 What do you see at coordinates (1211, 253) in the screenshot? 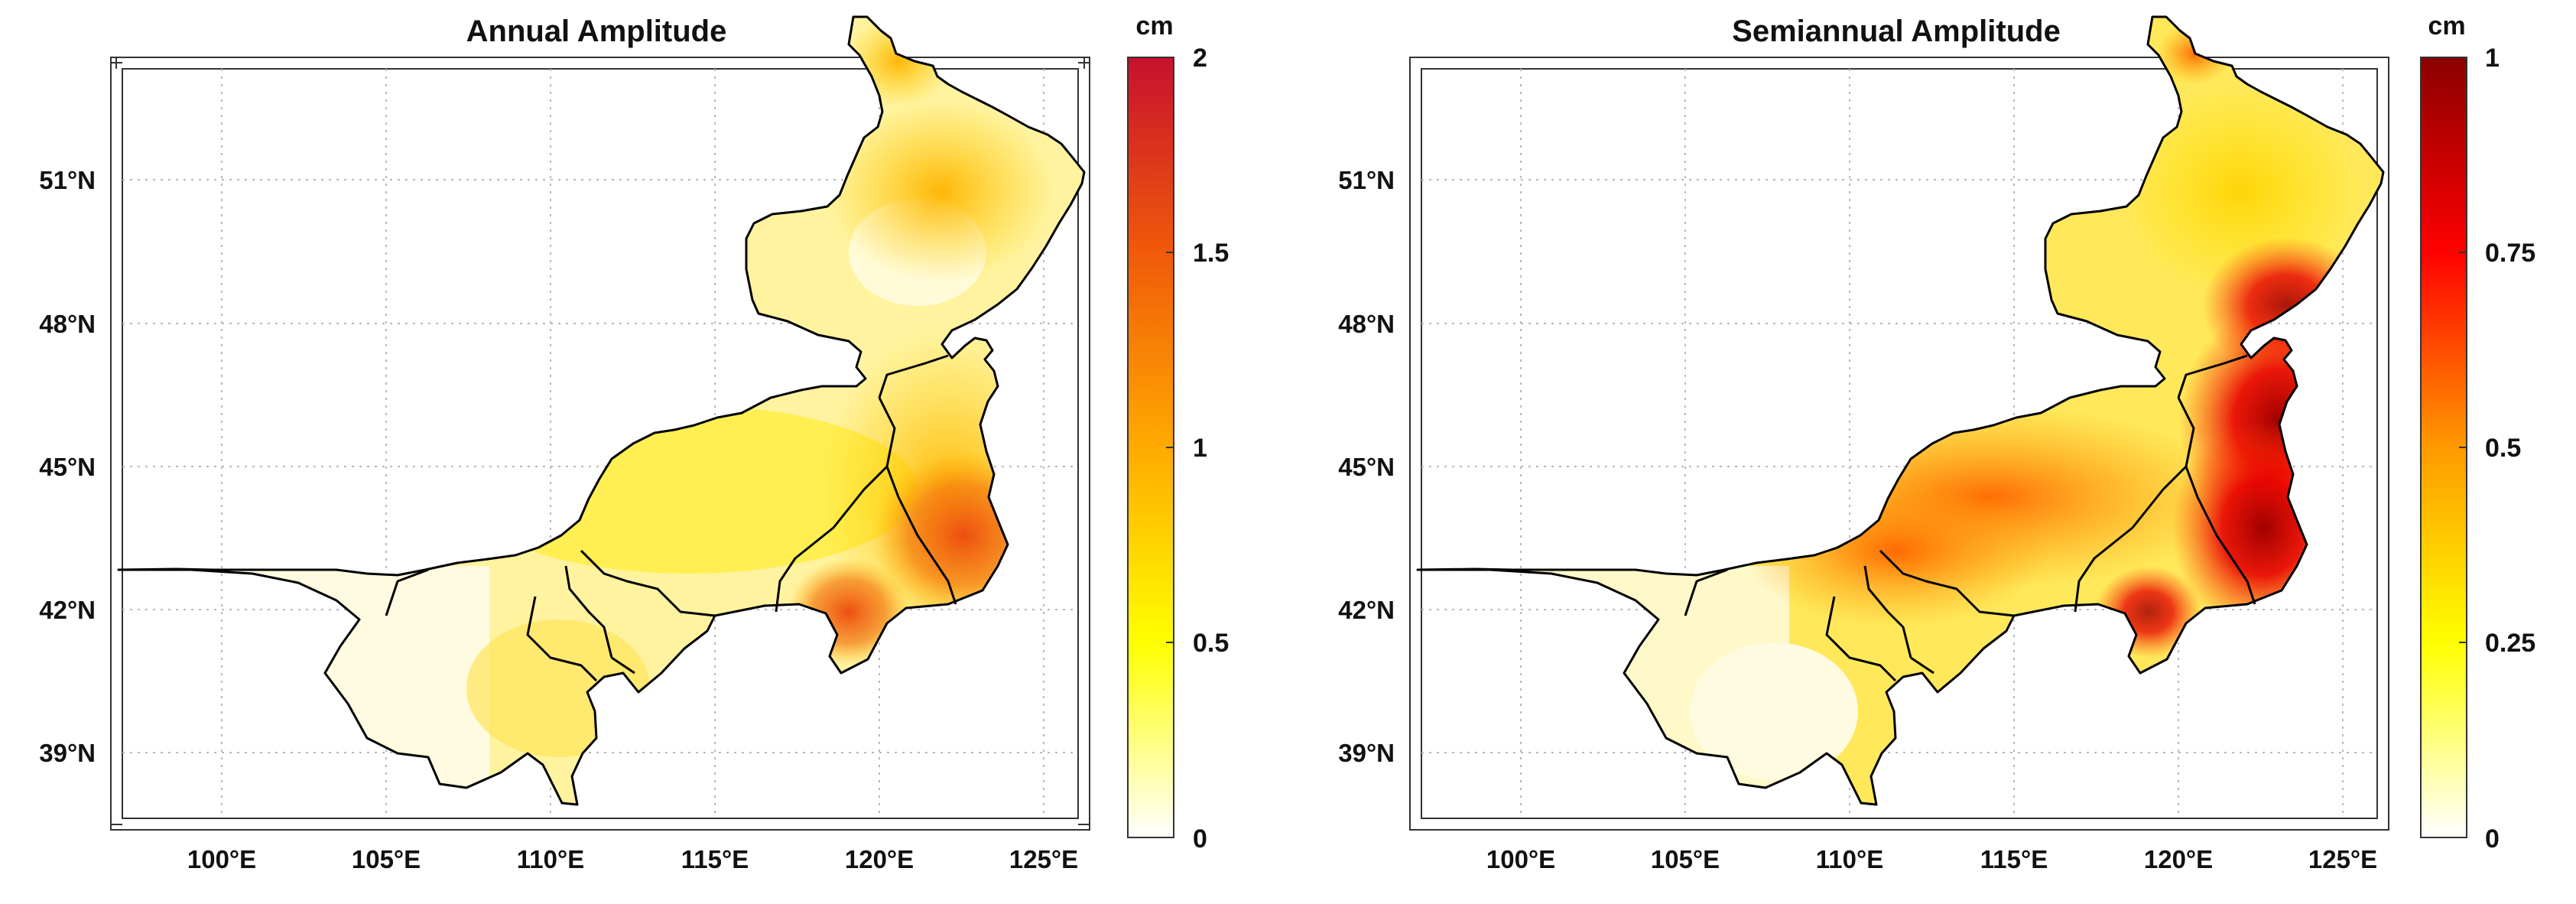
I see `svg-text: 1.5` at bounding box center [1211, 253].